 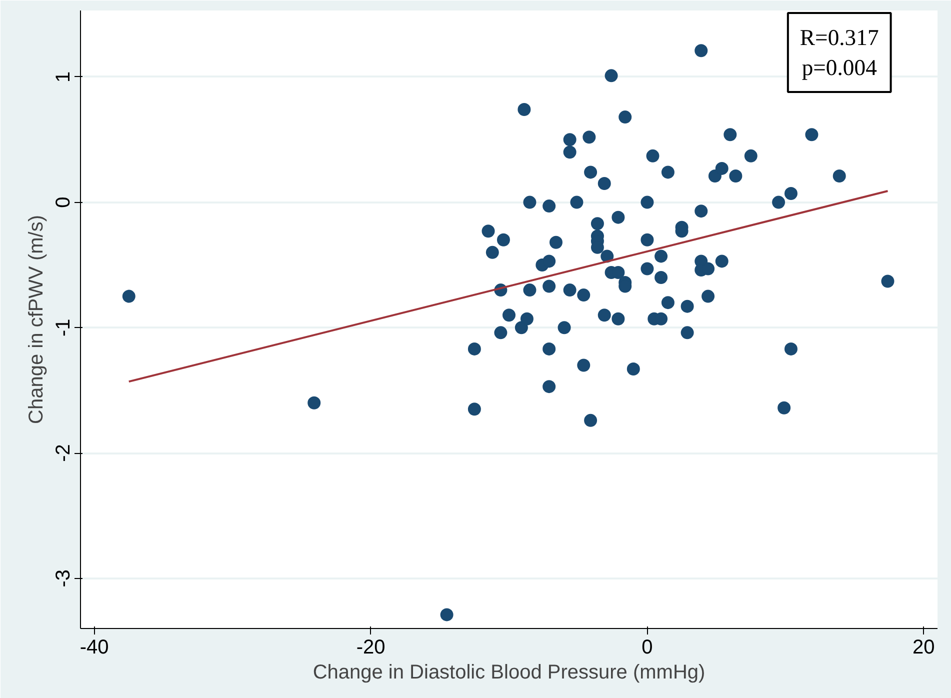 What do you see at coordinates (37, 319) in the screenshot?
I see `y-axis-title: Change in cfPWV (m/s)` at bounding box center [37, 319].